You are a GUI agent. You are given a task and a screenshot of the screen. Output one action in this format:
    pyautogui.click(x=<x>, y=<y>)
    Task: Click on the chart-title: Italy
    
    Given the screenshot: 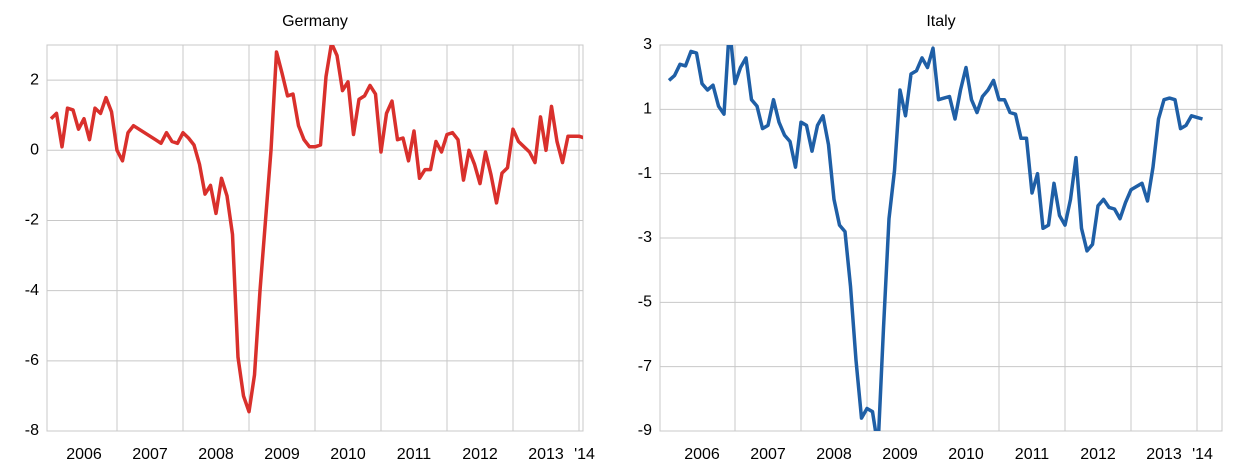 What is the action you would take?
    pyautogui.click(x=940, y=21)
    